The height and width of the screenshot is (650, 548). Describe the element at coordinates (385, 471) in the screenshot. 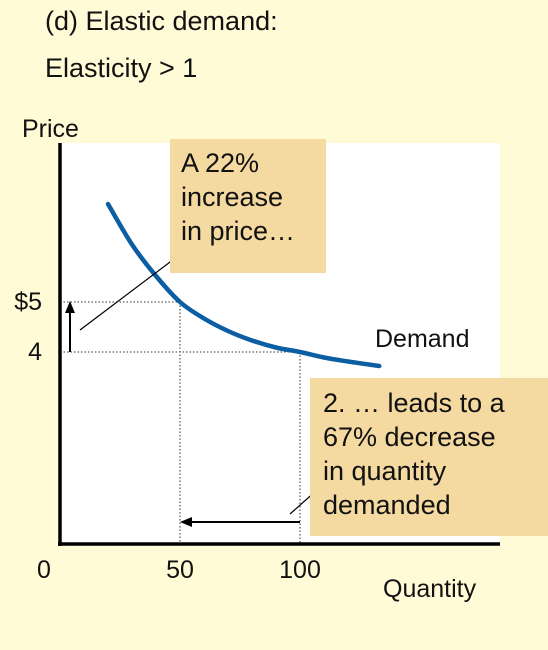

I see `quantity-callout-line-3: in quantity` at that location.